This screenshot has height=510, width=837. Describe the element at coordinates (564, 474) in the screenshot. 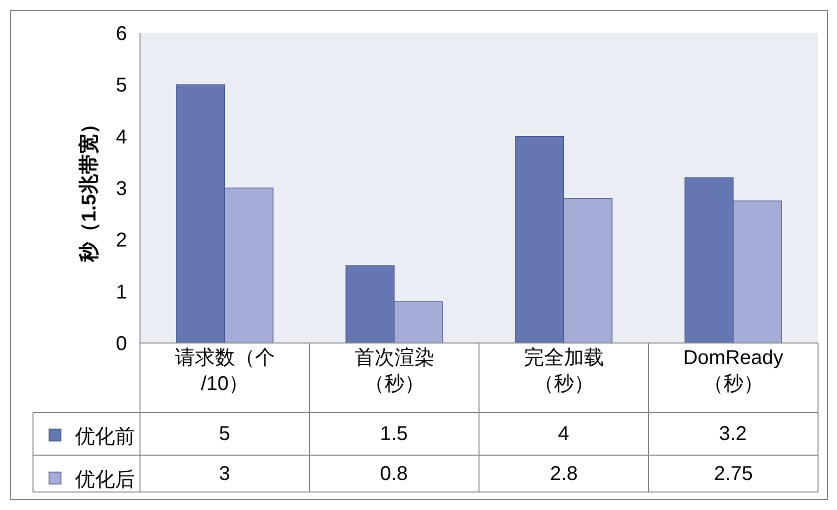

I see `data-label: 2.8` at that location.